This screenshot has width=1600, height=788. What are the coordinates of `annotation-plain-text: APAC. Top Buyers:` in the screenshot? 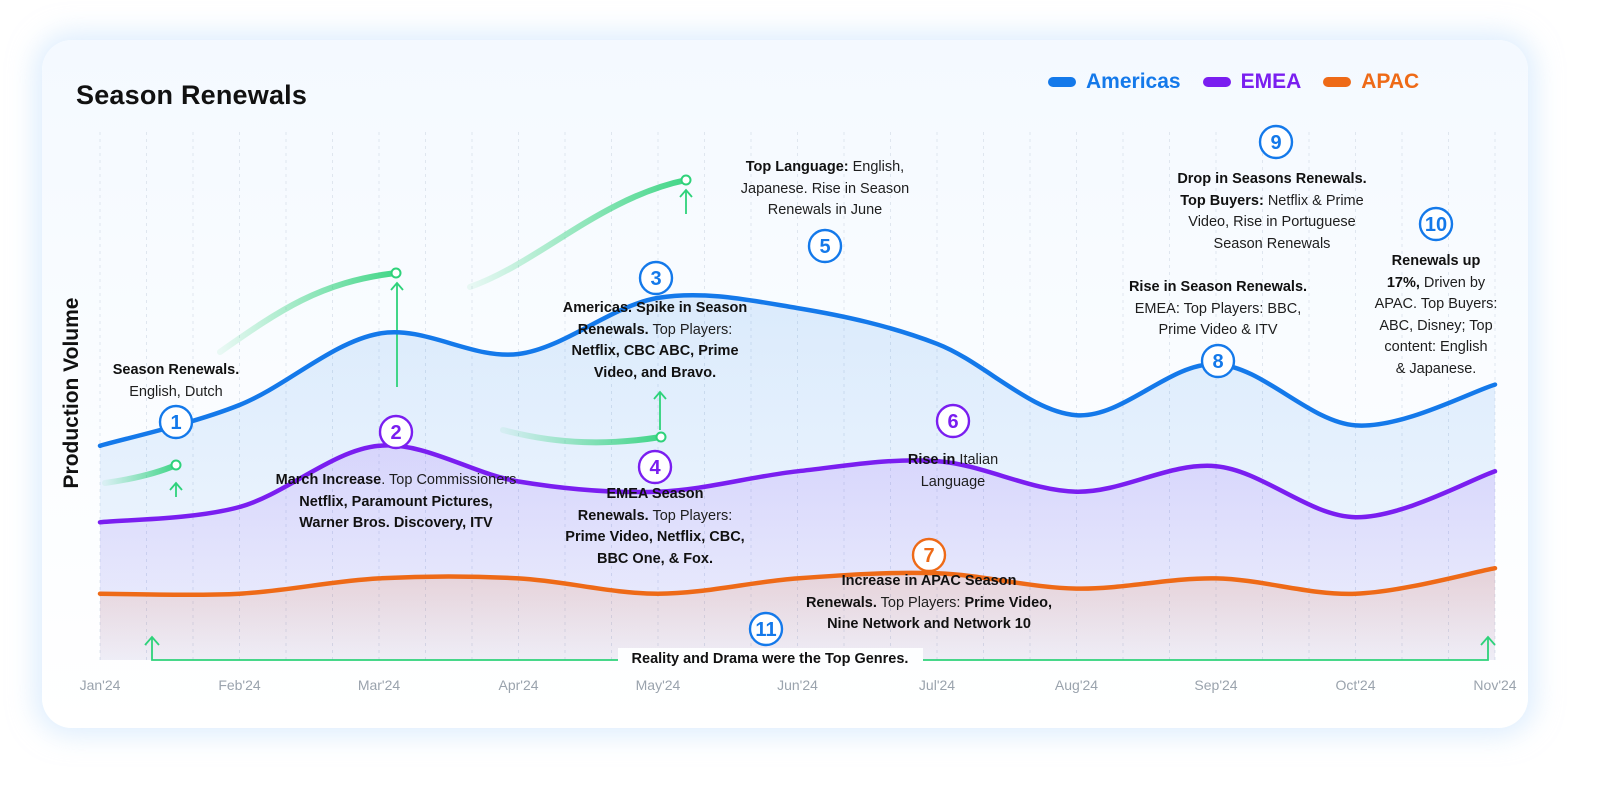 It's located at (1436, 304).